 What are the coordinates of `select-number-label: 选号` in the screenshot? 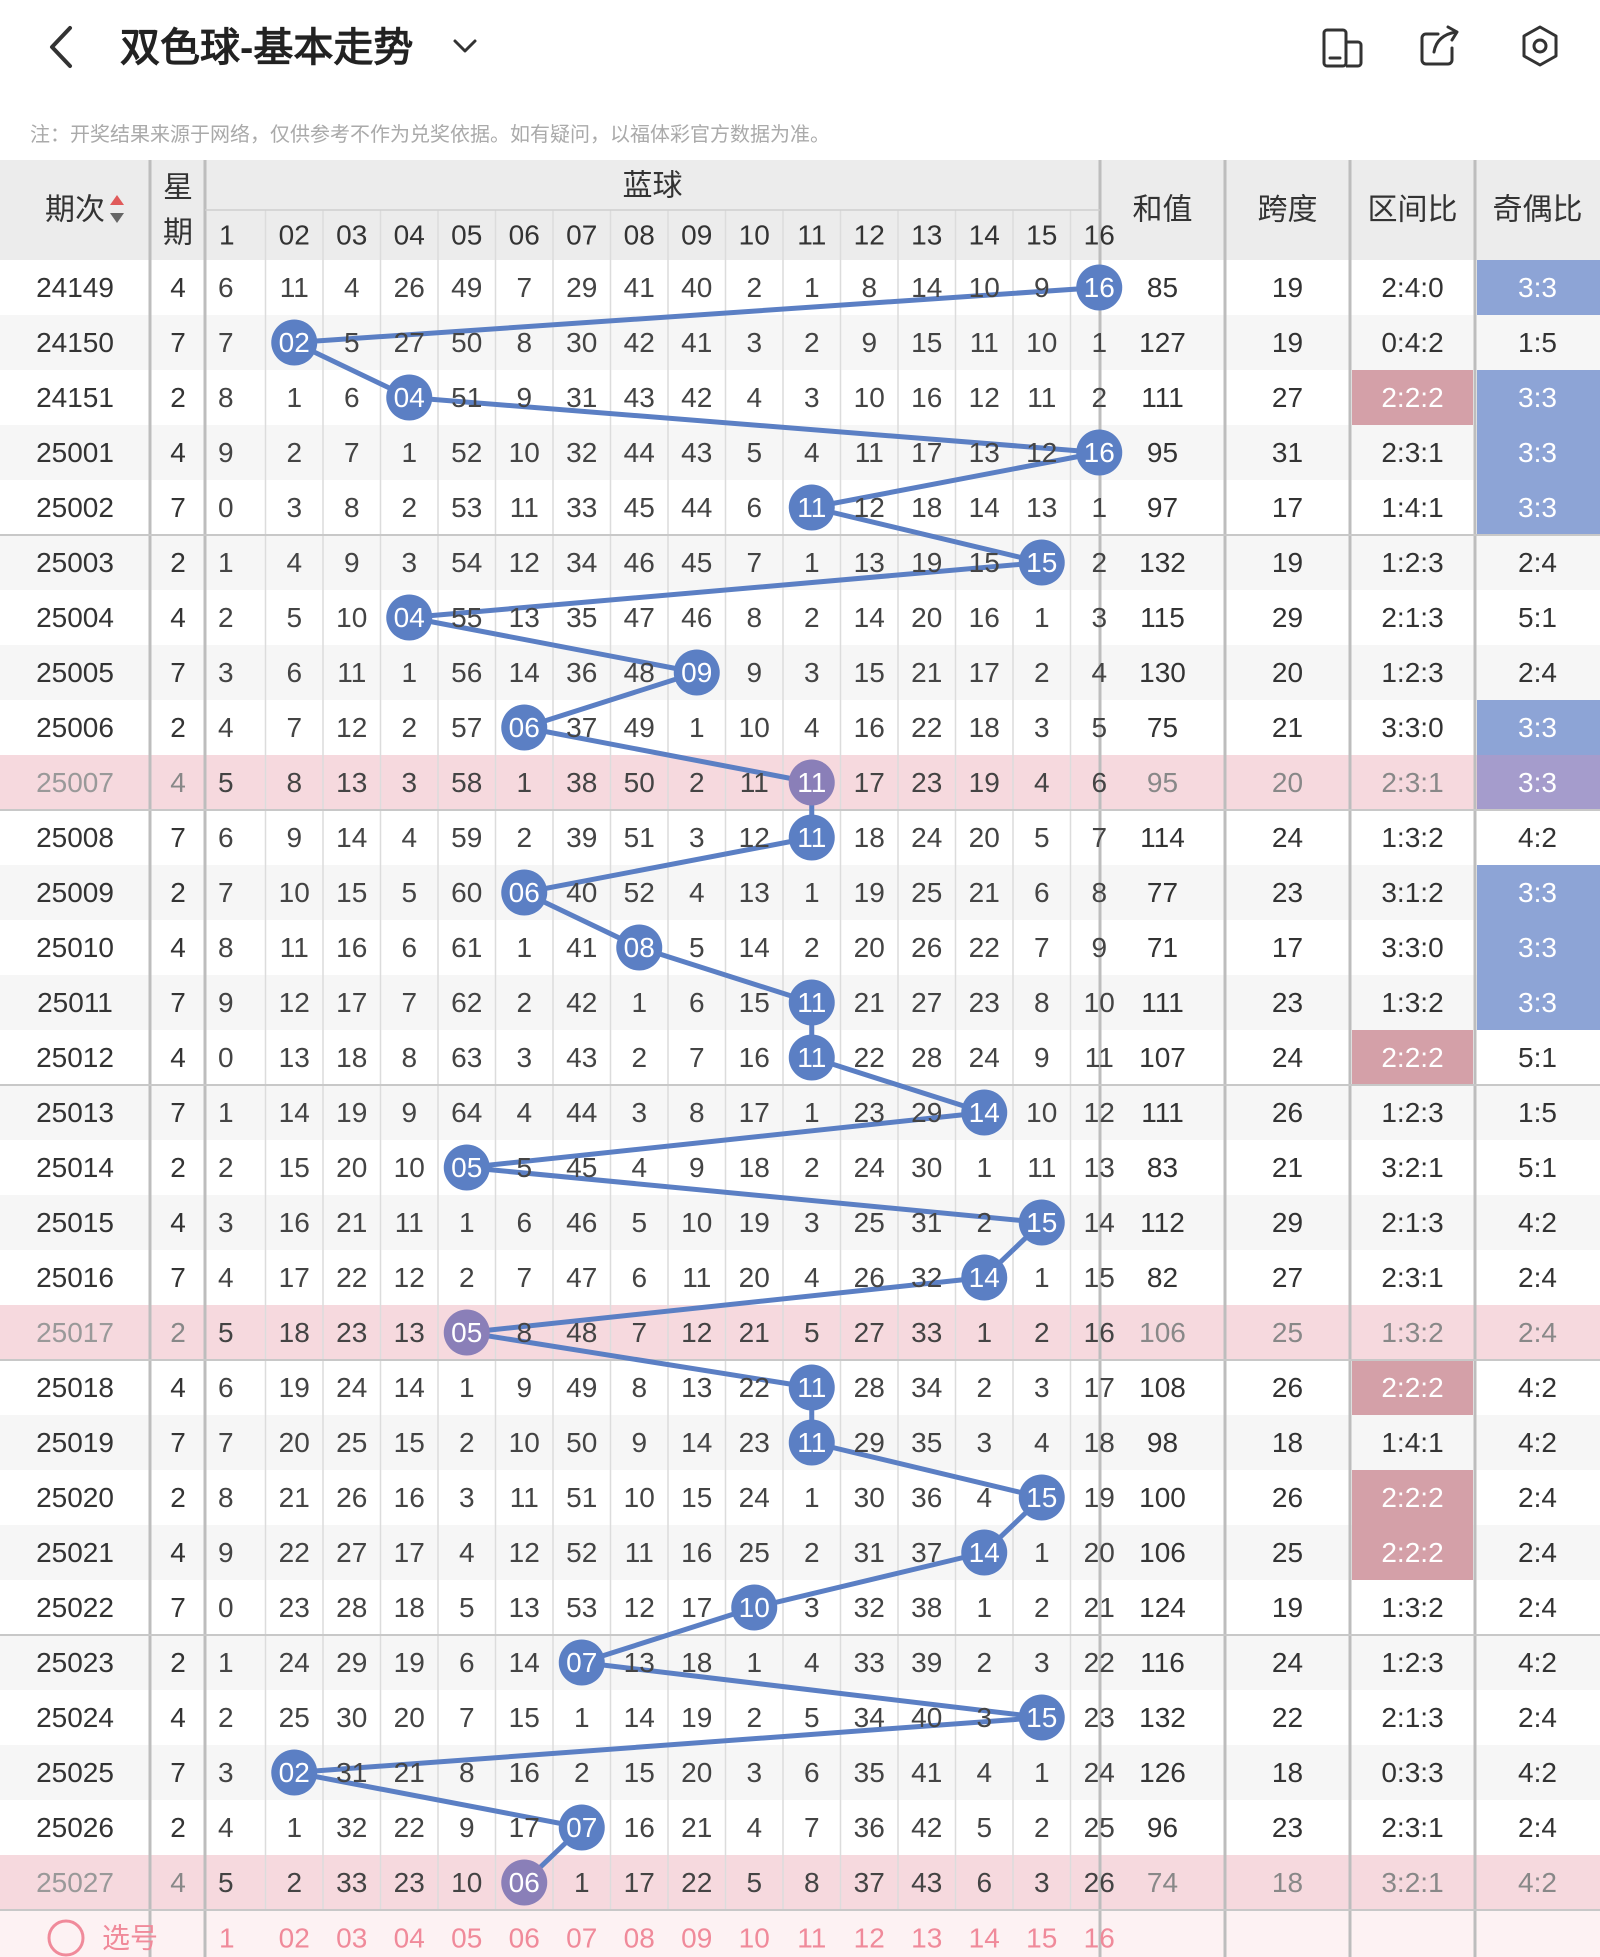 It's located at (130, 1938).